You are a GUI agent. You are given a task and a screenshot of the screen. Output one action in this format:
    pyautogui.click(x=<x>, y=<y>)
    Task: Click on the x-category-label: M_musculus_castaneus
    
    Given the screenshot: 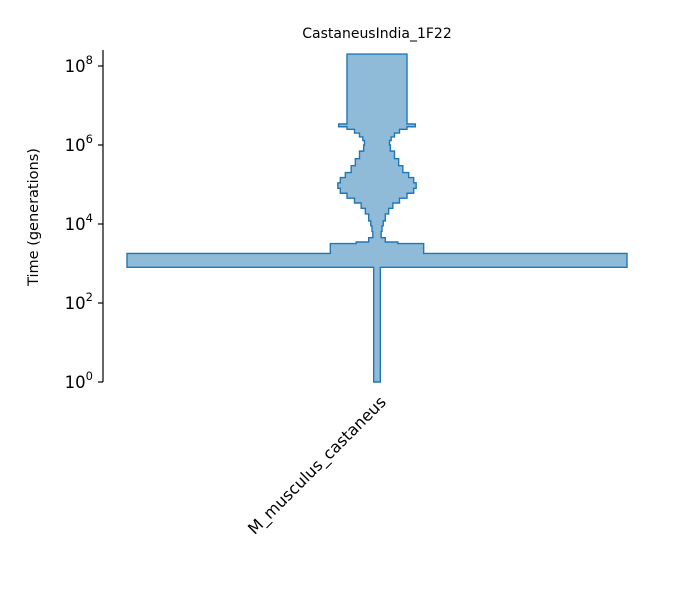 What is the action you would take?
    pyautogui.click(x=317, y=465)
    